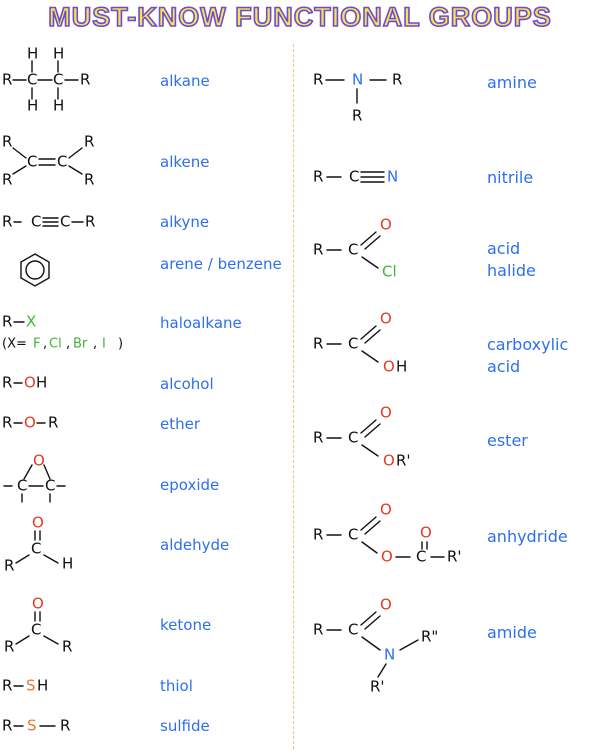  Describe the element at coordinates (14, 344) in the screenshot. I see `svg-text: (X=` at that location.